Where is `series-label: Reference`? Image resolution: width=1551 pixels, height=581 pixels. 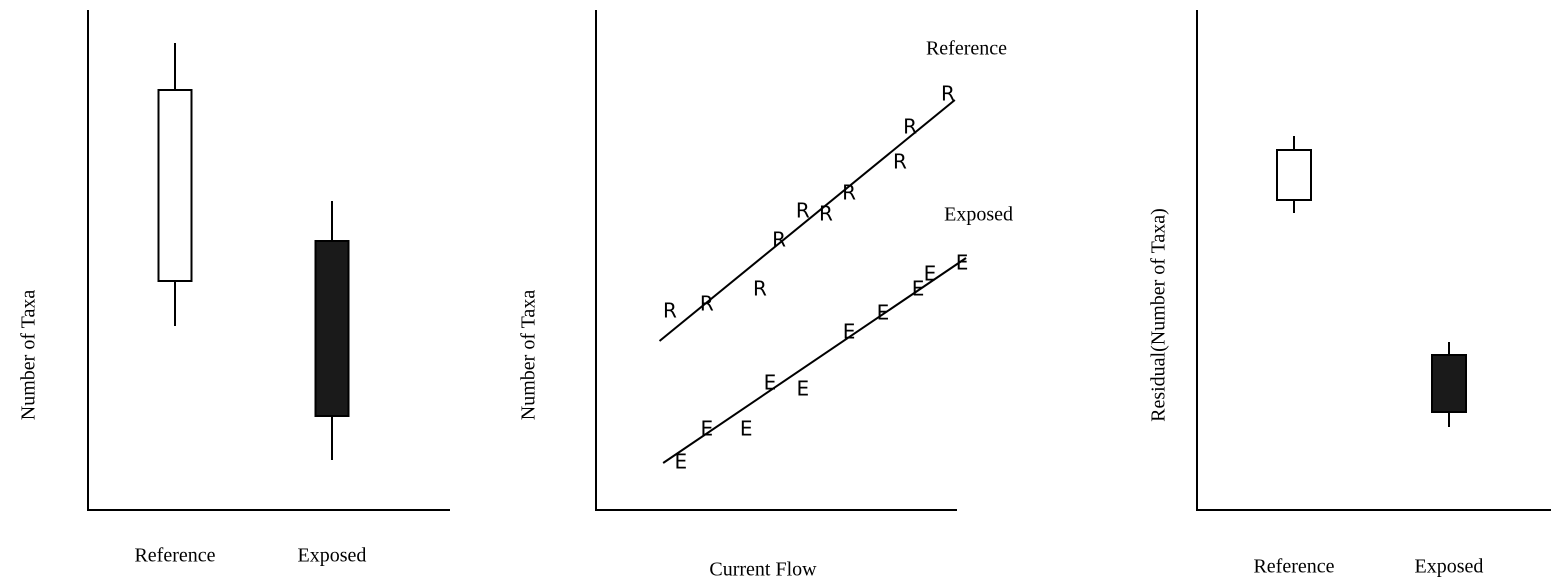 series-label: Reference is located at coordinates (966, 49).